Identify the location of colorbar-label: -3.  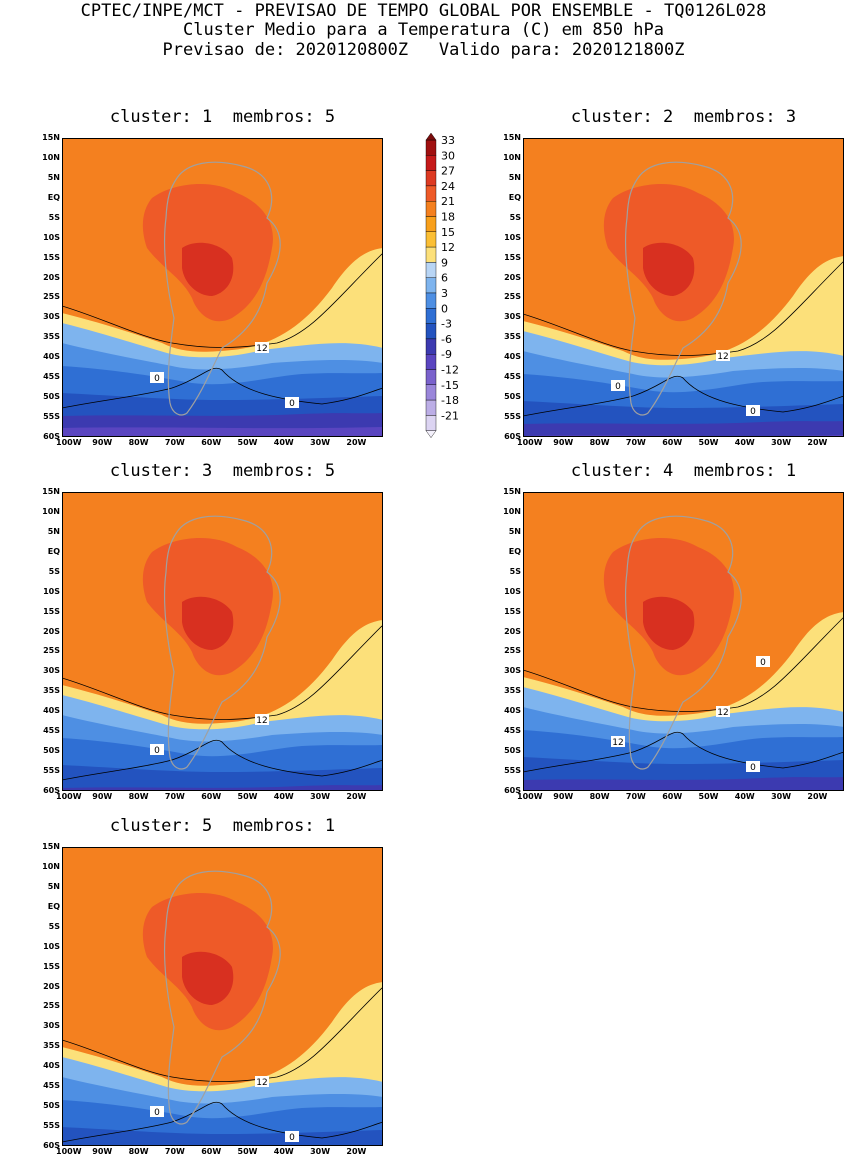
(446, 324).